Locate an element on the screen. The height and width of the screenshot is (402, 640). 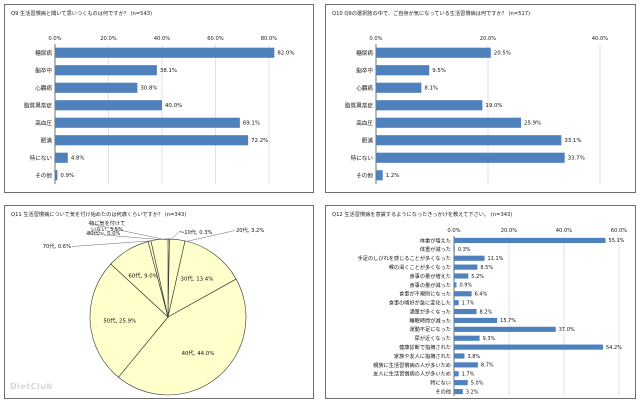
q12-title: Q12 生活習慣病を意識するようになったきっかけを教えて下さい。 (n=343) is located at coordinates (422, 215).